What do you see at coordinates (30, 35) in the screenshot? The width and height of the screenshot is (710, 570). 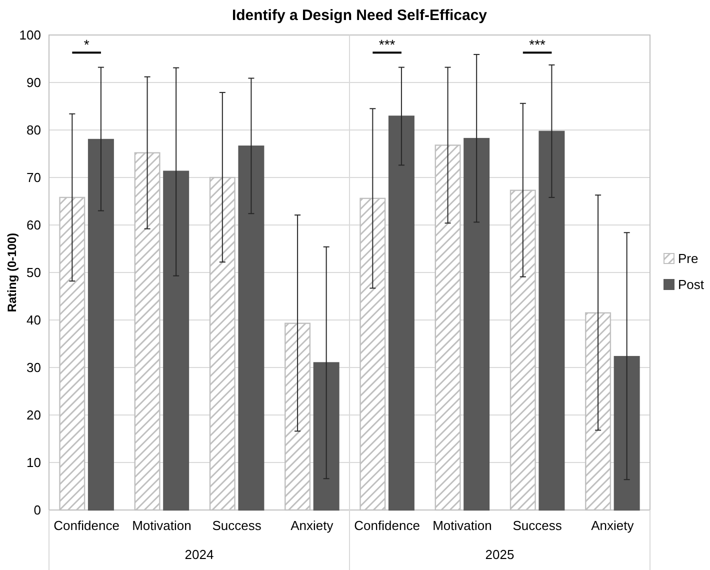 I see `y-tick-label: 100` at bounding box center [30, 35].